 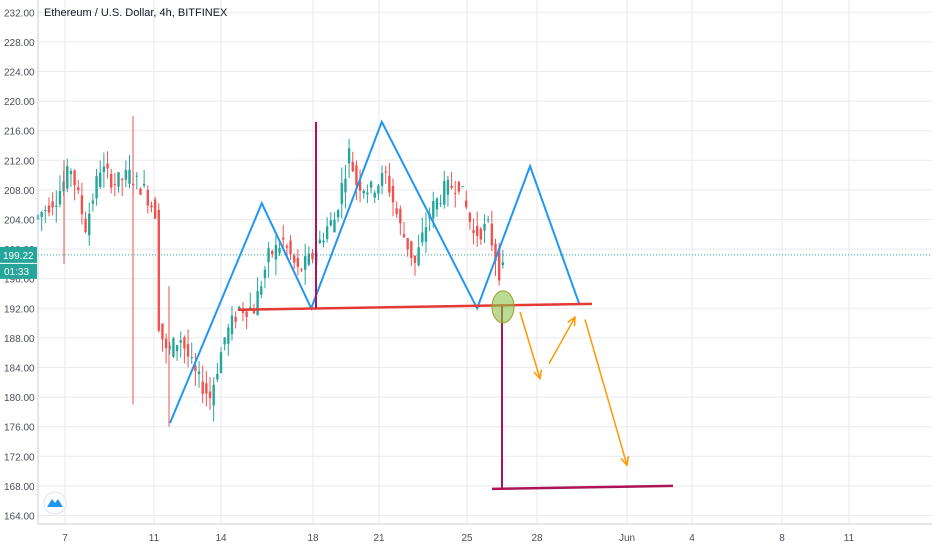 What do you see at coordinates (55, 503) in the screenshot?
I see `logo-mark` at bounding box center [55, 503].